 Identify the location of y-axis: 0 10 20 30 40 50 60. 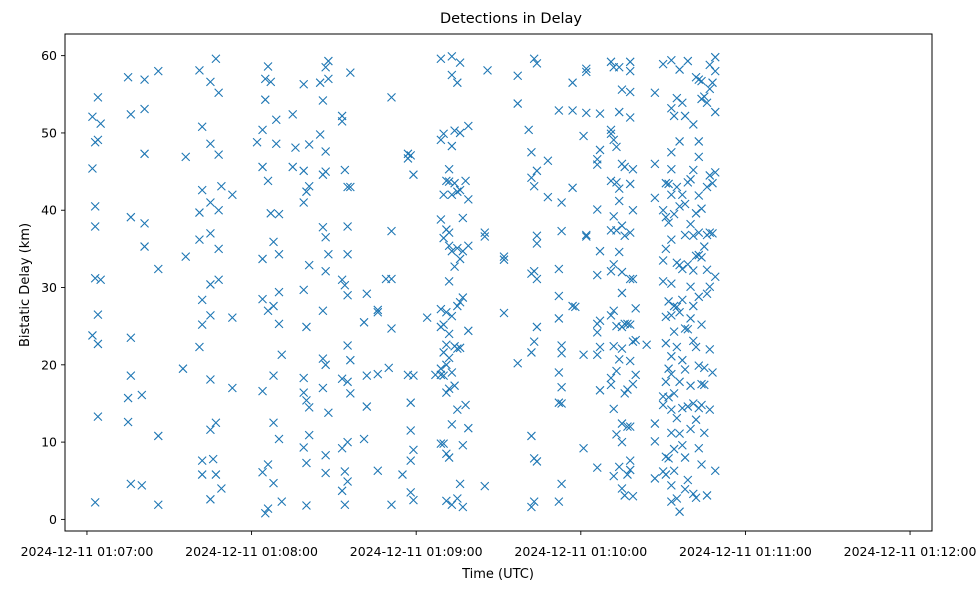
(53, 287).